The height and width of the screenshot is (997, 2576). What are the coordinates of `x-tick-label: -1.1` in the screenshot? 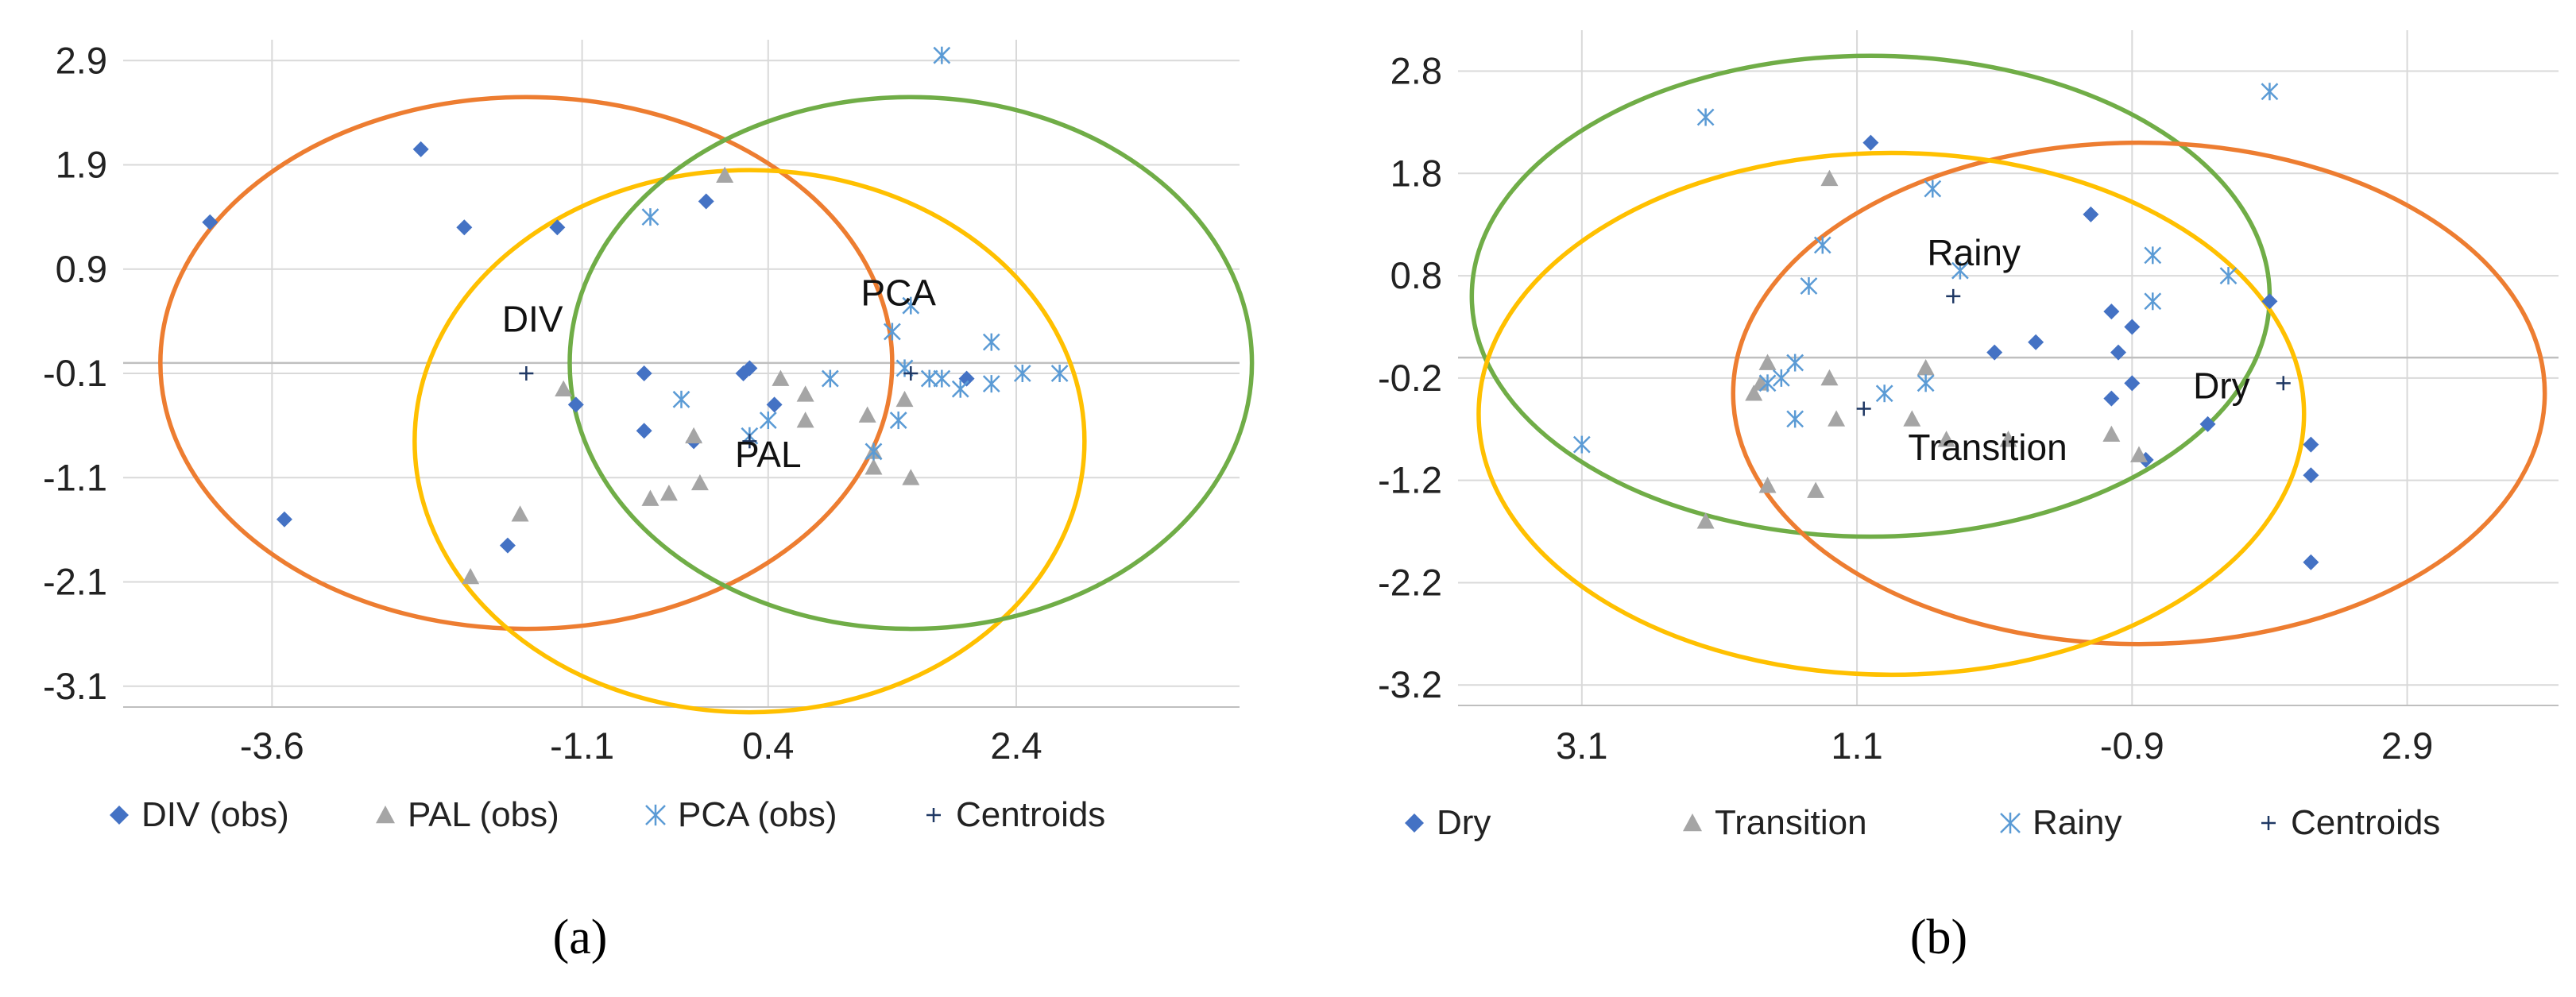 It's located at (582, 746).